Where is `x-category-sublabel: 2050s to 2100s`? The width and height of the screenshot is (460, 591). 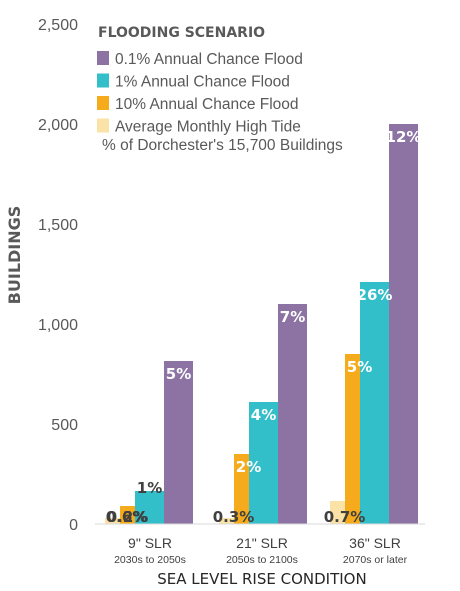 x-category-sublabel: 2050s to 2100s is located at coordinates (262, 560).